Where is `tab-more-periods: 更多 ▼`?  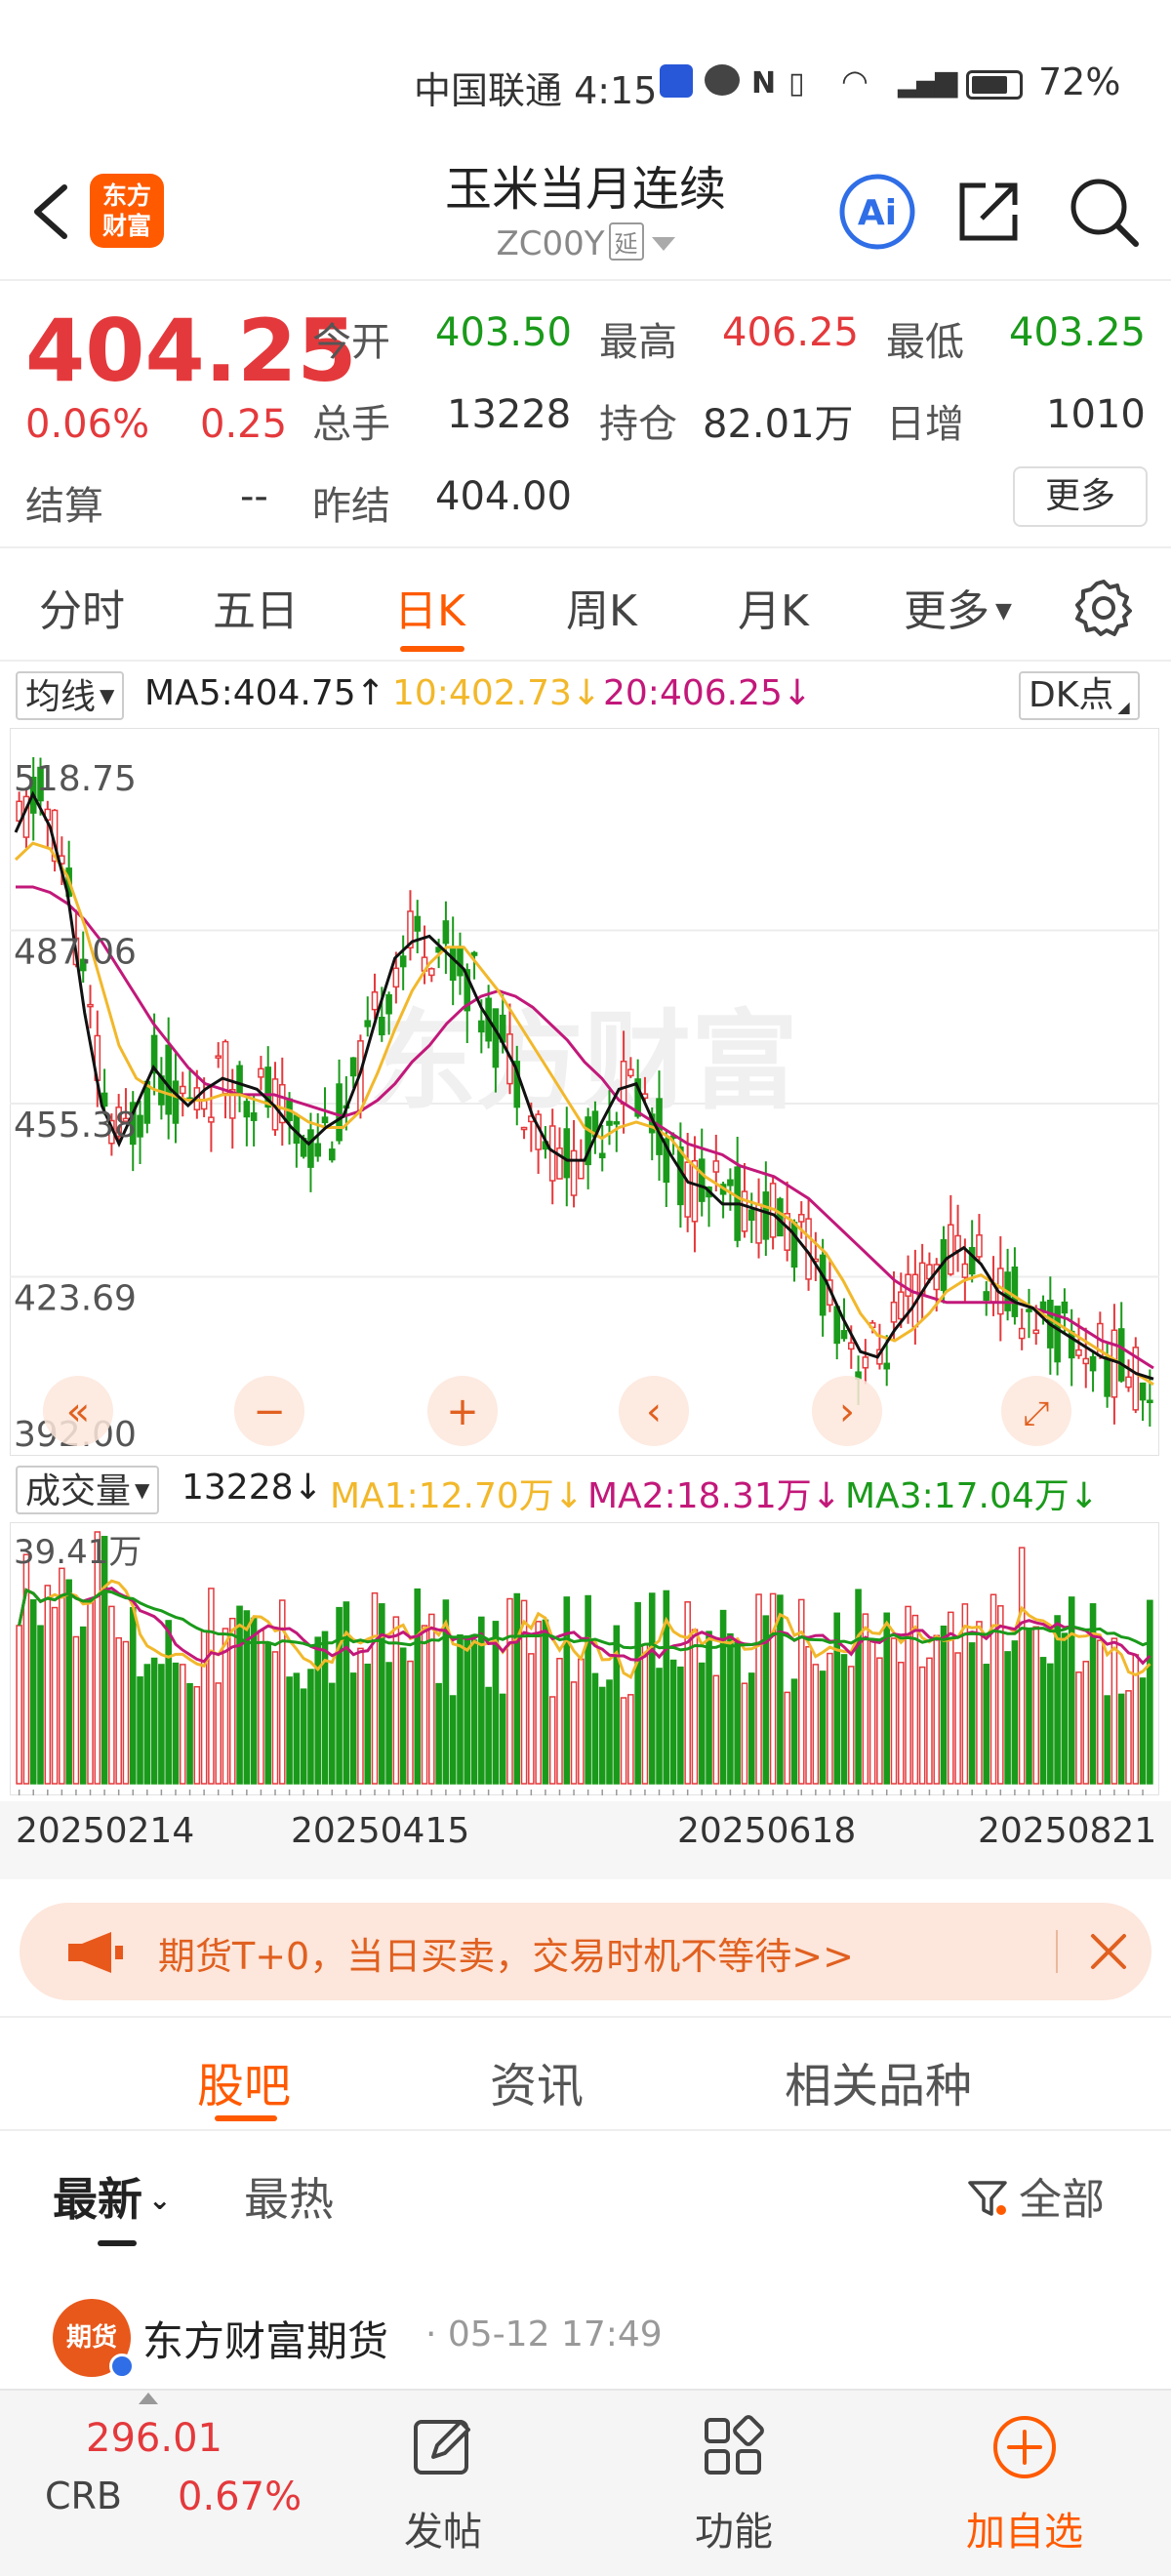 tab-more-periods: 更多 ▼ is located at coordinates (958, 607).